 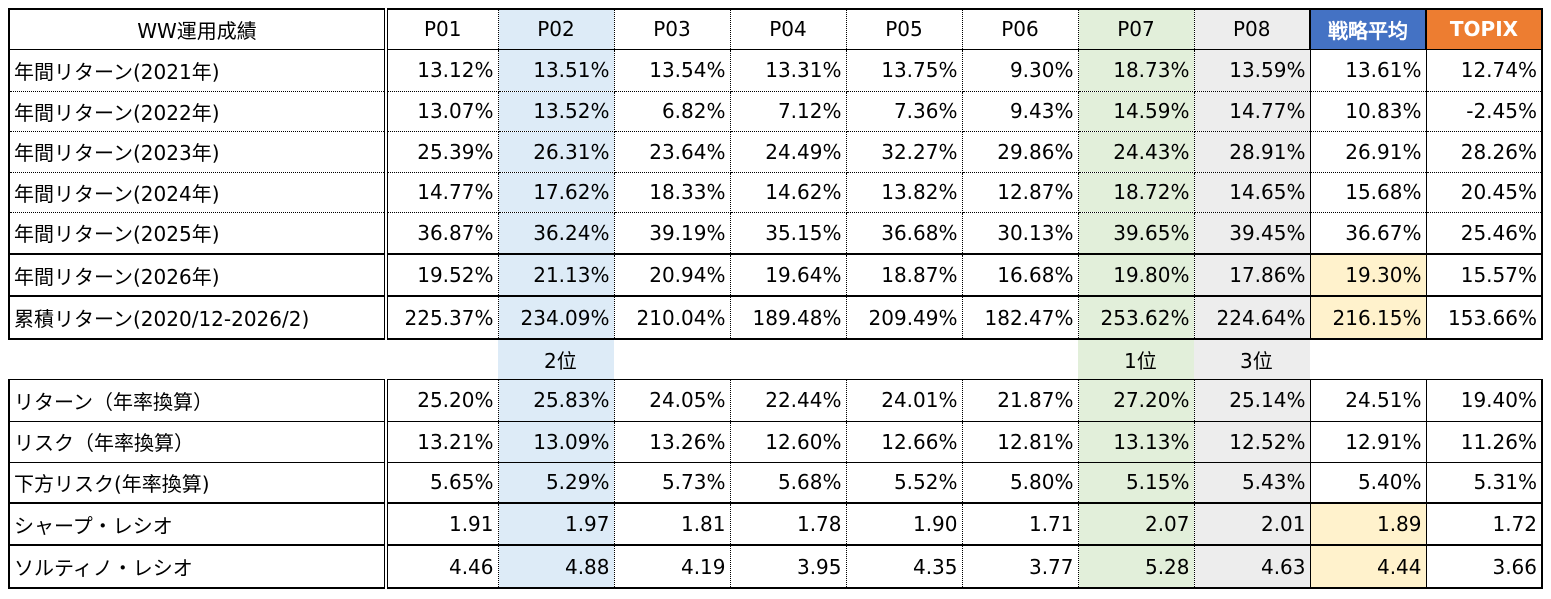 I want to click on value-cell: 24.51%, so click(x=1368, y=400).